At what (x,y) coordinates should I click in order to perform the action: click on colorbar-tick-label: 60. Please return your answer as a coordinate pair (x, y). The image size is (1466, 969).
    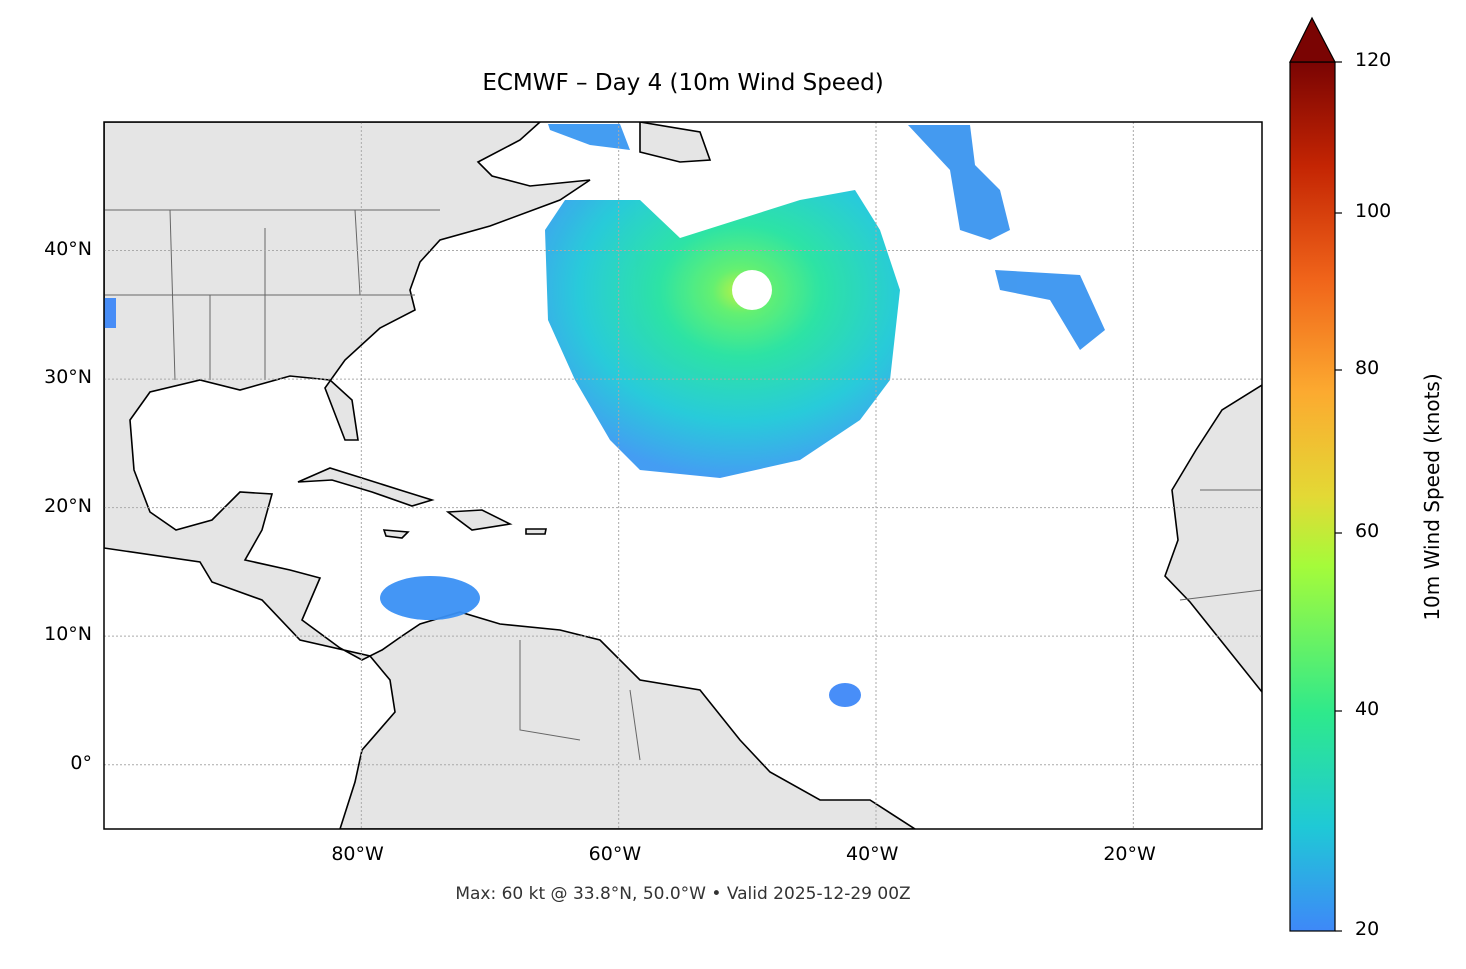
    Looking at the image, I should click on (1367, 531).